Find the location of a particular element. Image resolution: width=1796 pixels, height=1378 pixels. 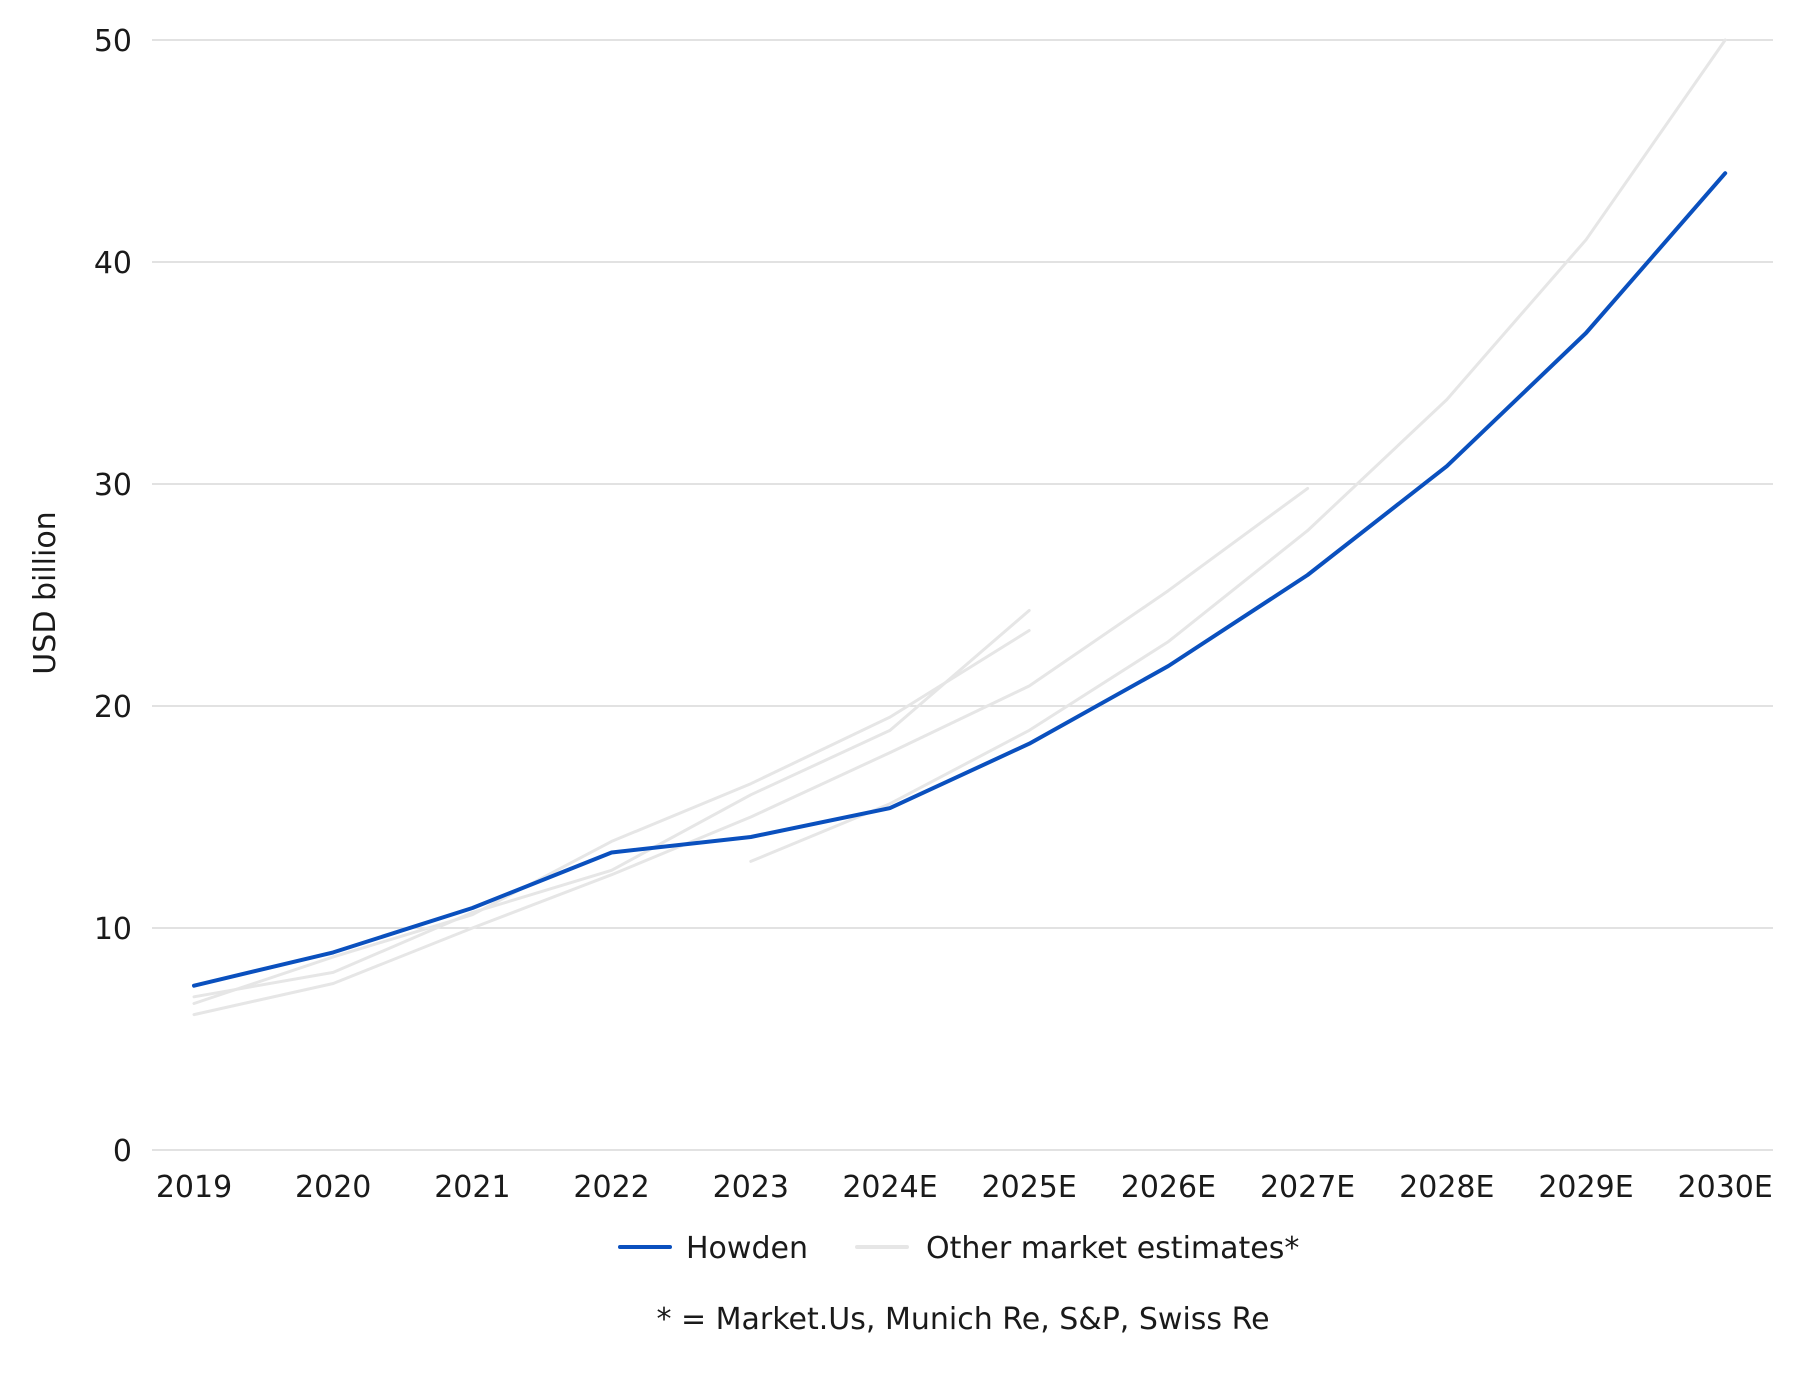

x-tick-label: 2027E is located at coordinates (1307, 1187).